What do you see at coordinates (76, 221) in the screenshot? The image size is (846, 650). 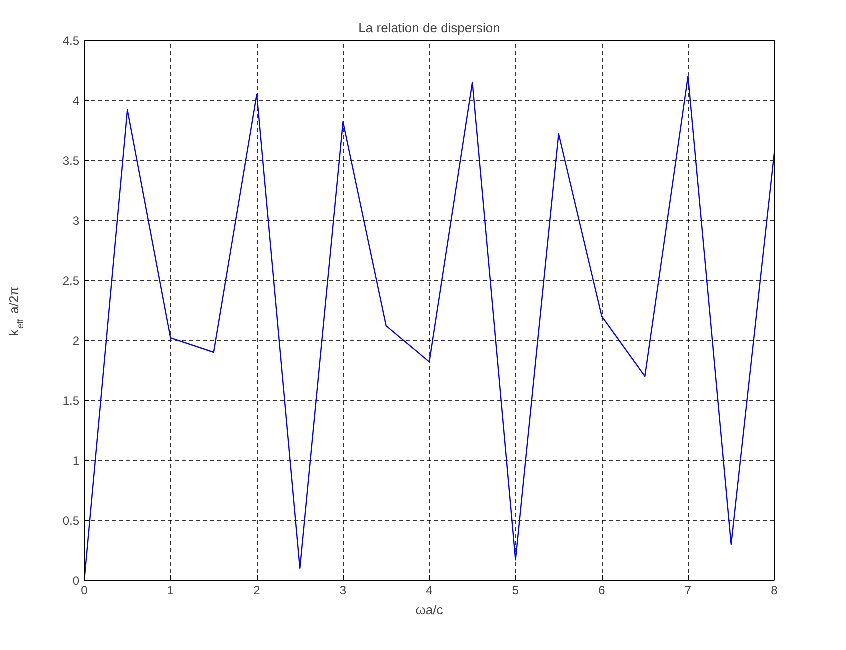 I see `y-tick-label: 3` at bounding box center [76, 221].